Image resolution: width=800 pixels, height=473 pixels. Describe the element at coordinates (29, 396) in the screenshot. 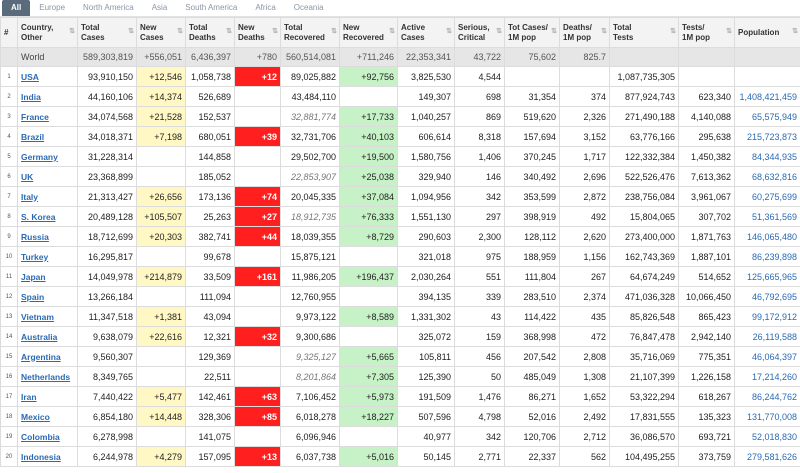

I see `country-link: Iran` at that location.